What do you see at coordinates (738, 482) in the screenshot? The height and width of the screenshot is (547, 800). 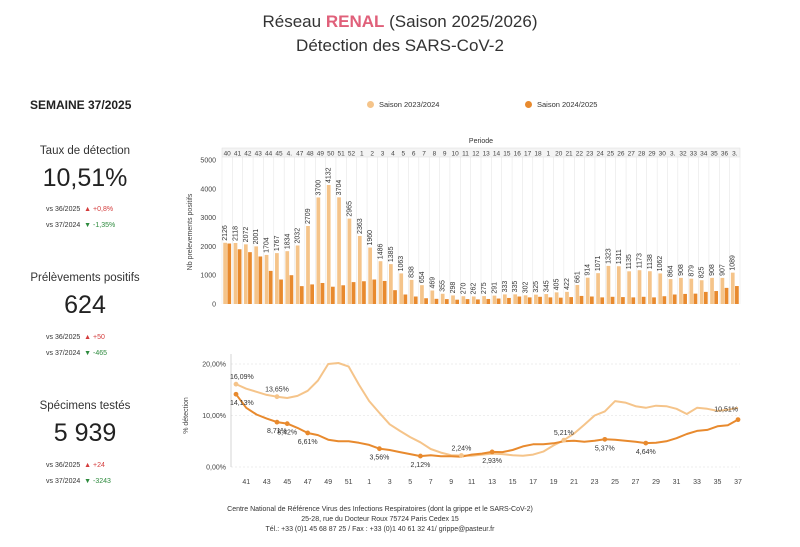 I see `x-tick-label: 37` at bounding box center [738, 482].